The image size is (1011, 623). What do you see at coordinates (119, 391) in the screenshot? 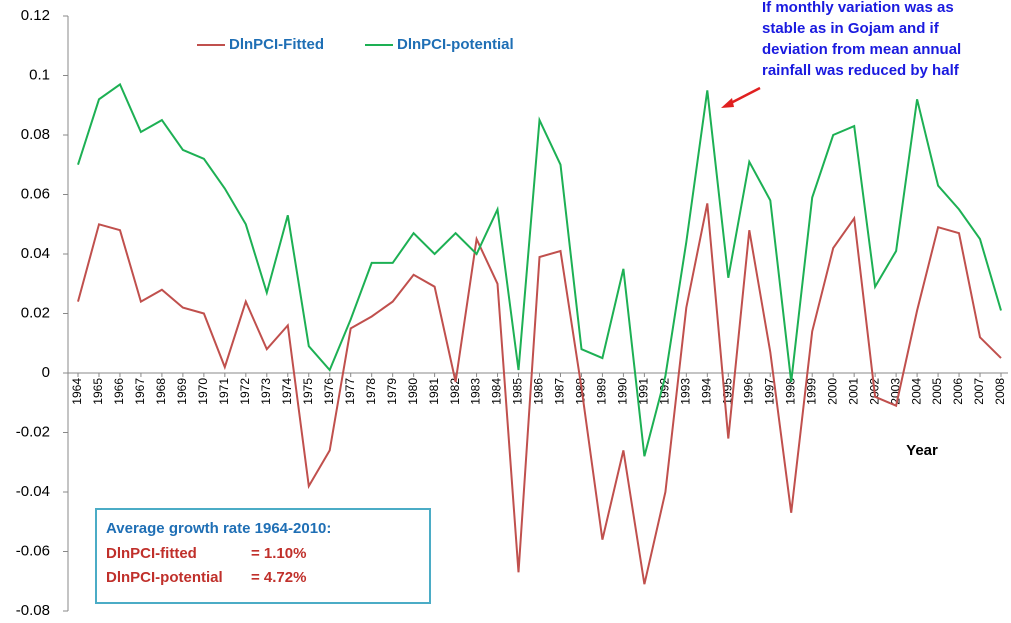
I see `x-tick-label: 1966` at bounding box center [119, 391].